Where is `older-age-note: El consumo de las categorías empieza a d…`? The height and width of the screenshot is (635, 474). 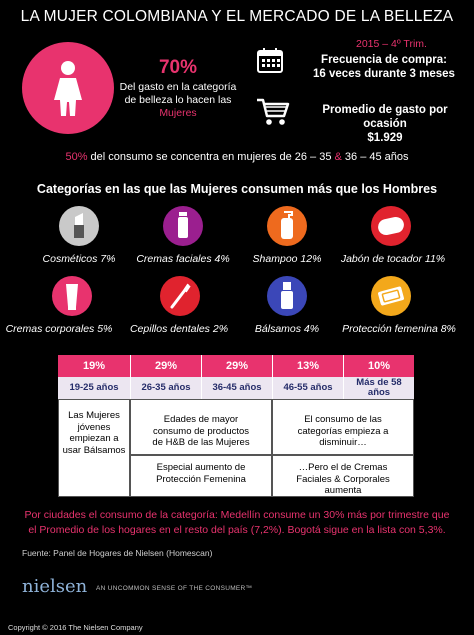
older-age-note: El consumo de las categorías empieza a d… is located at coordinates (343, 427).